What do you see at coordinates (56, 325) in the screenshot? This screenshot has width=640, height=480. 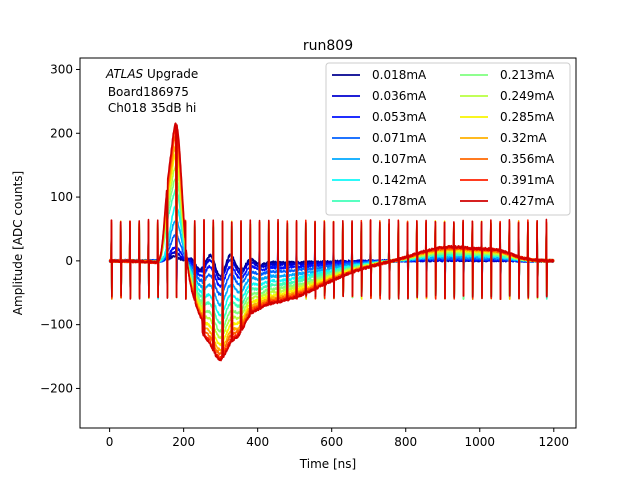 I see `y-tick-label: −100` at bounding box center [56, 325].